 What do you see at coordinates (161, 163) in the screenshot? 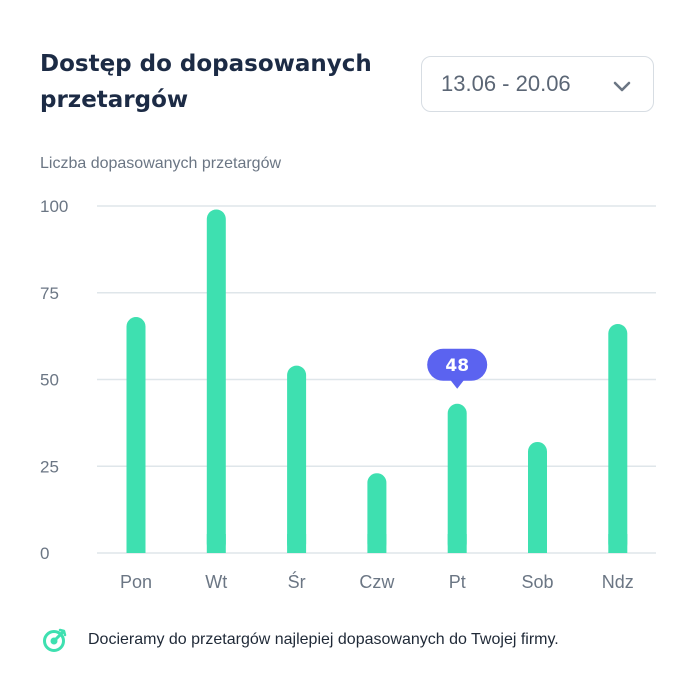
I see `y-axis-label: Liczba dopasowanych przetargów` at bounding box center [161, 163].